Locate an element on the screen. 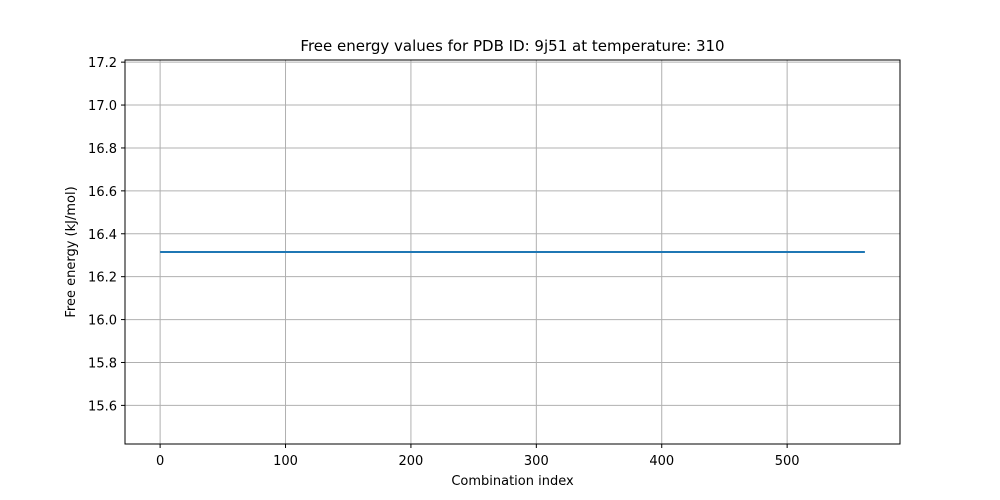 The width and height of the screenshot is (1000, 500). y-tick-label: 16.4 is located at coordinates (102, 235).